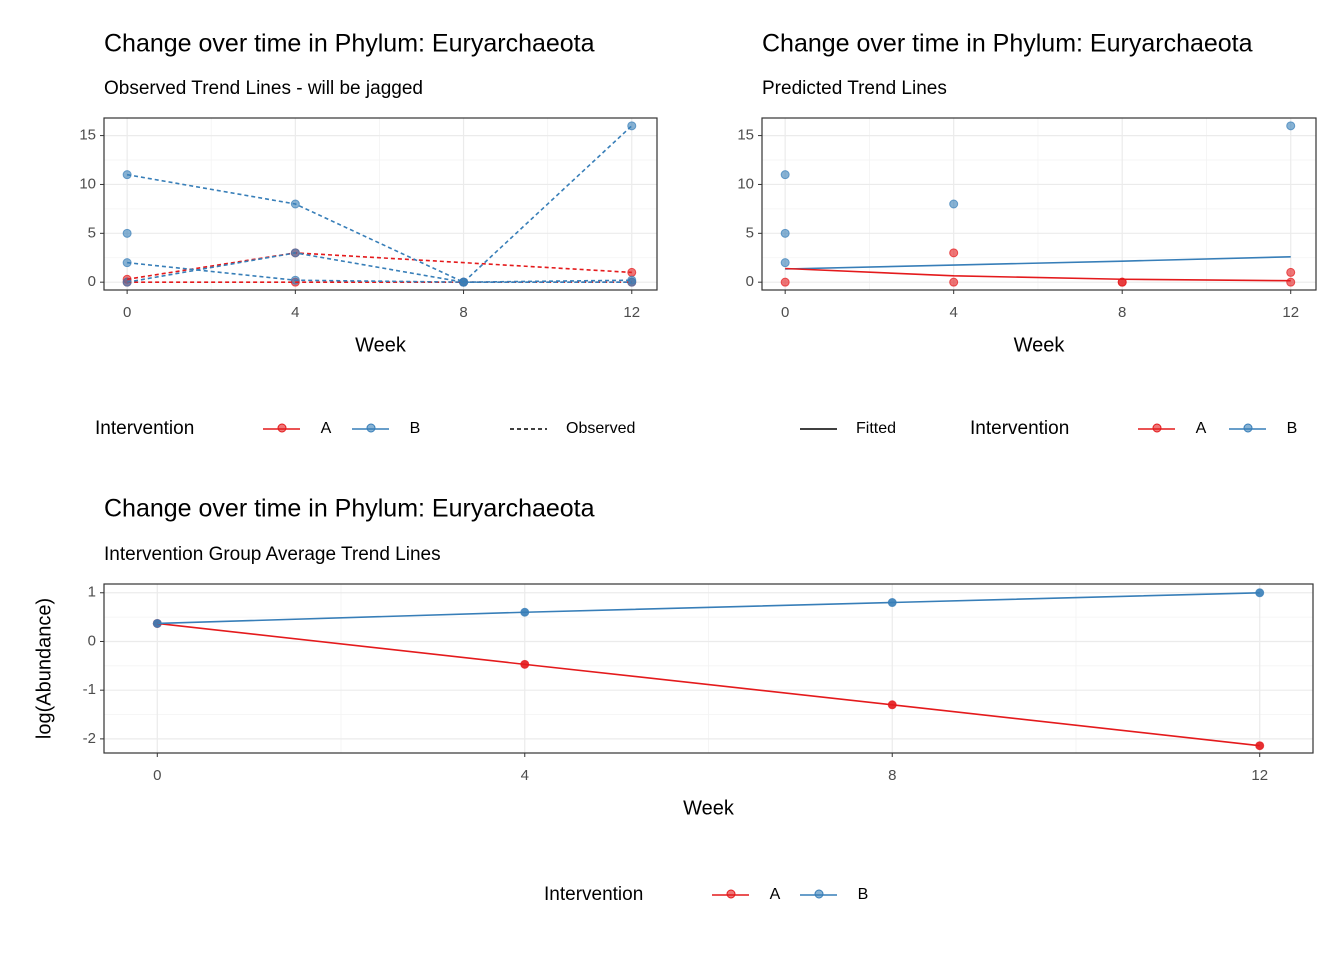 The height and width of the screenshot is (960, 1344). Describe the element at coordinates (600, 428) in the screenshot. I see `legend-label: Observed` at that location.